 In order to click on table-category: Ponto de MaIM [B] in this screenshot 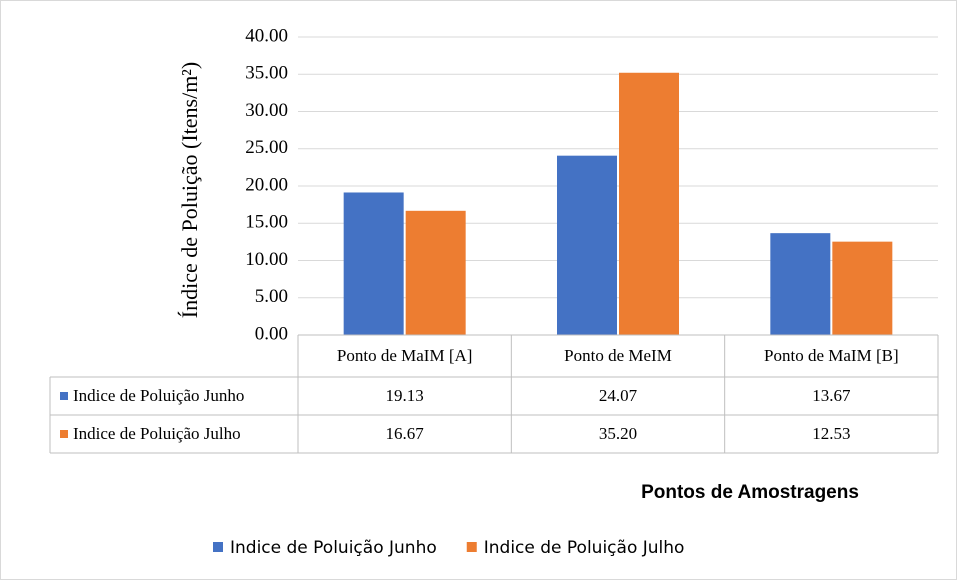, I will do `click(831, 355)`.